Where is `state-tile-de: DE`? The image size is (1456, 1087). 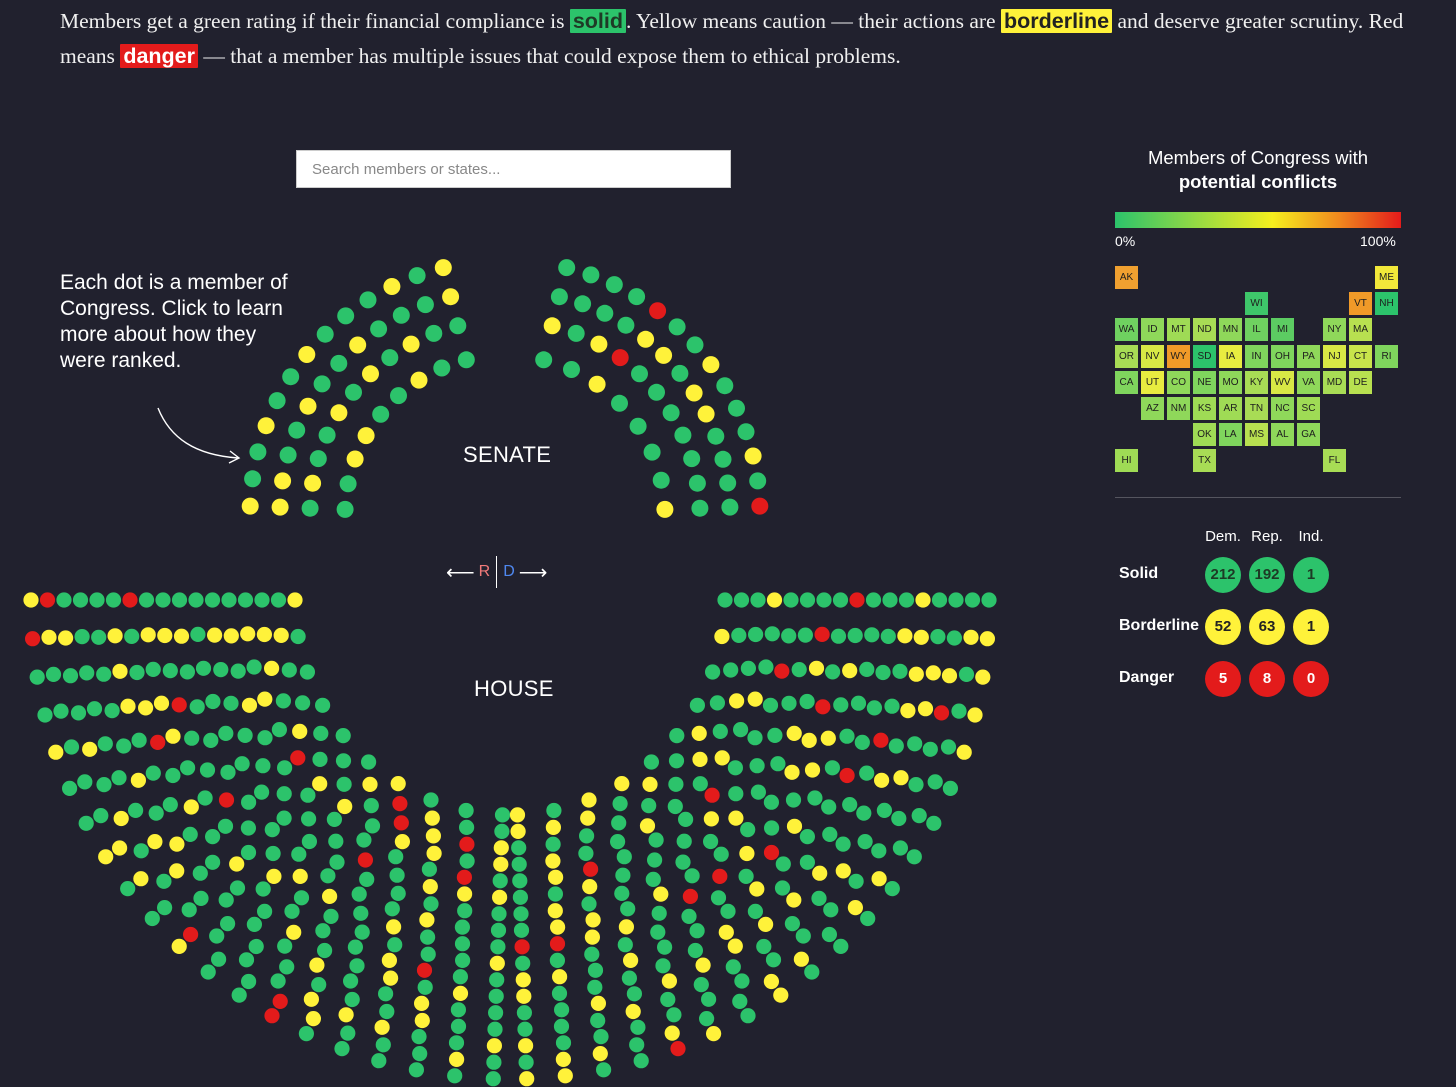 state-tile-de: DE is located at coordinates (1360, 382).